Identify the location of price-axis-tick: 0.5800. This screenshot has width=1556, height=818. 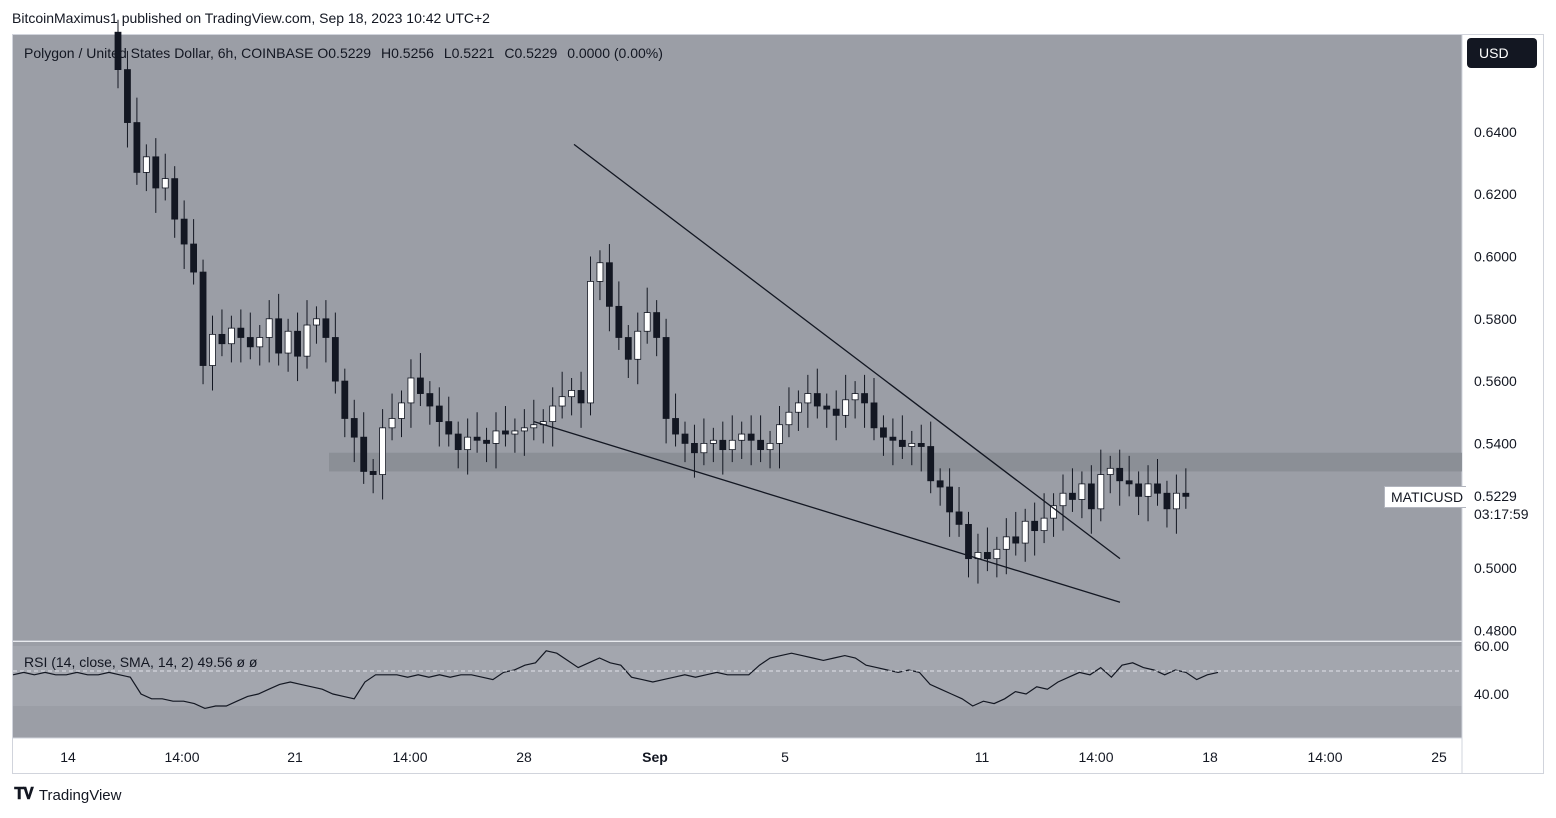
(1495, 319).